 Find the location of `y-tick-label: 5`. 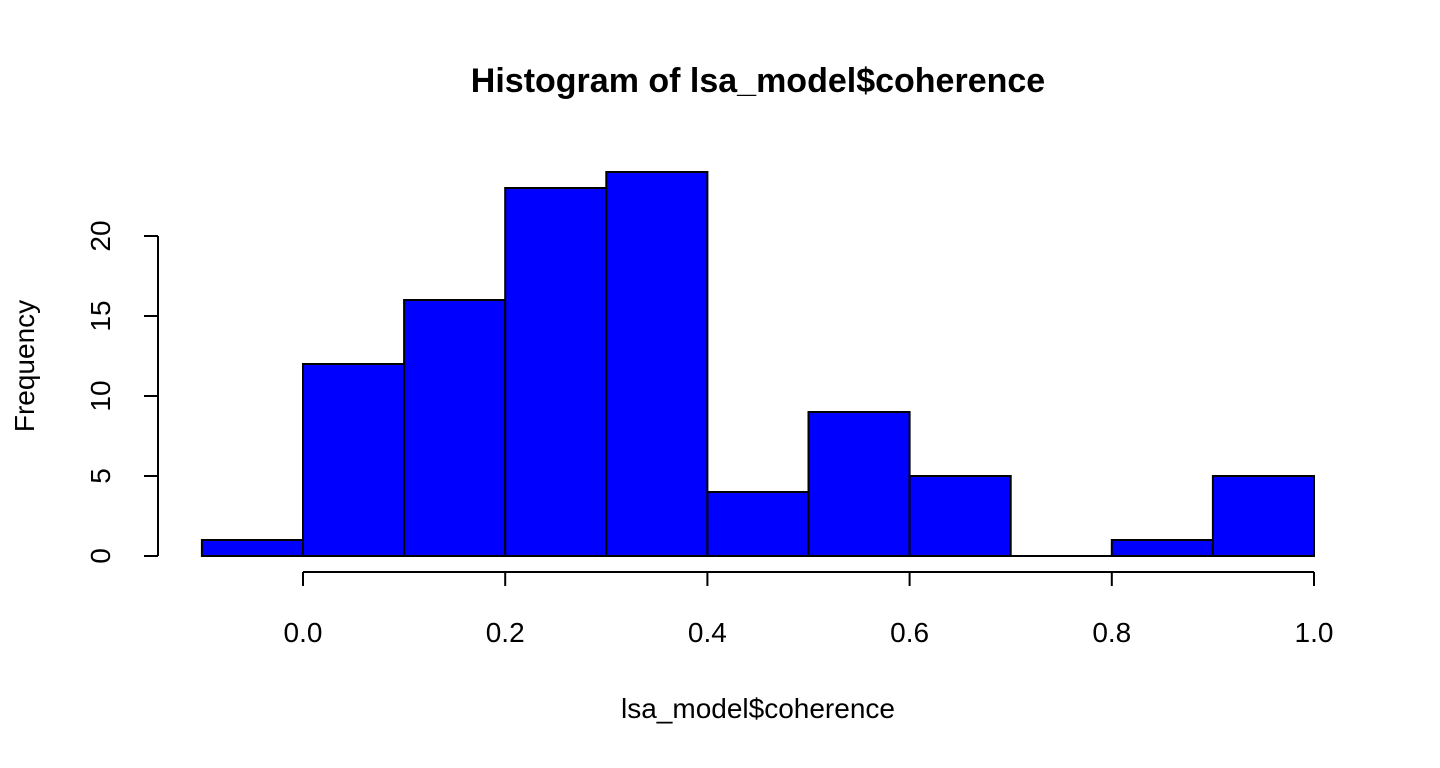

y-tick-label: 5 is located at coordinates (100, 476).